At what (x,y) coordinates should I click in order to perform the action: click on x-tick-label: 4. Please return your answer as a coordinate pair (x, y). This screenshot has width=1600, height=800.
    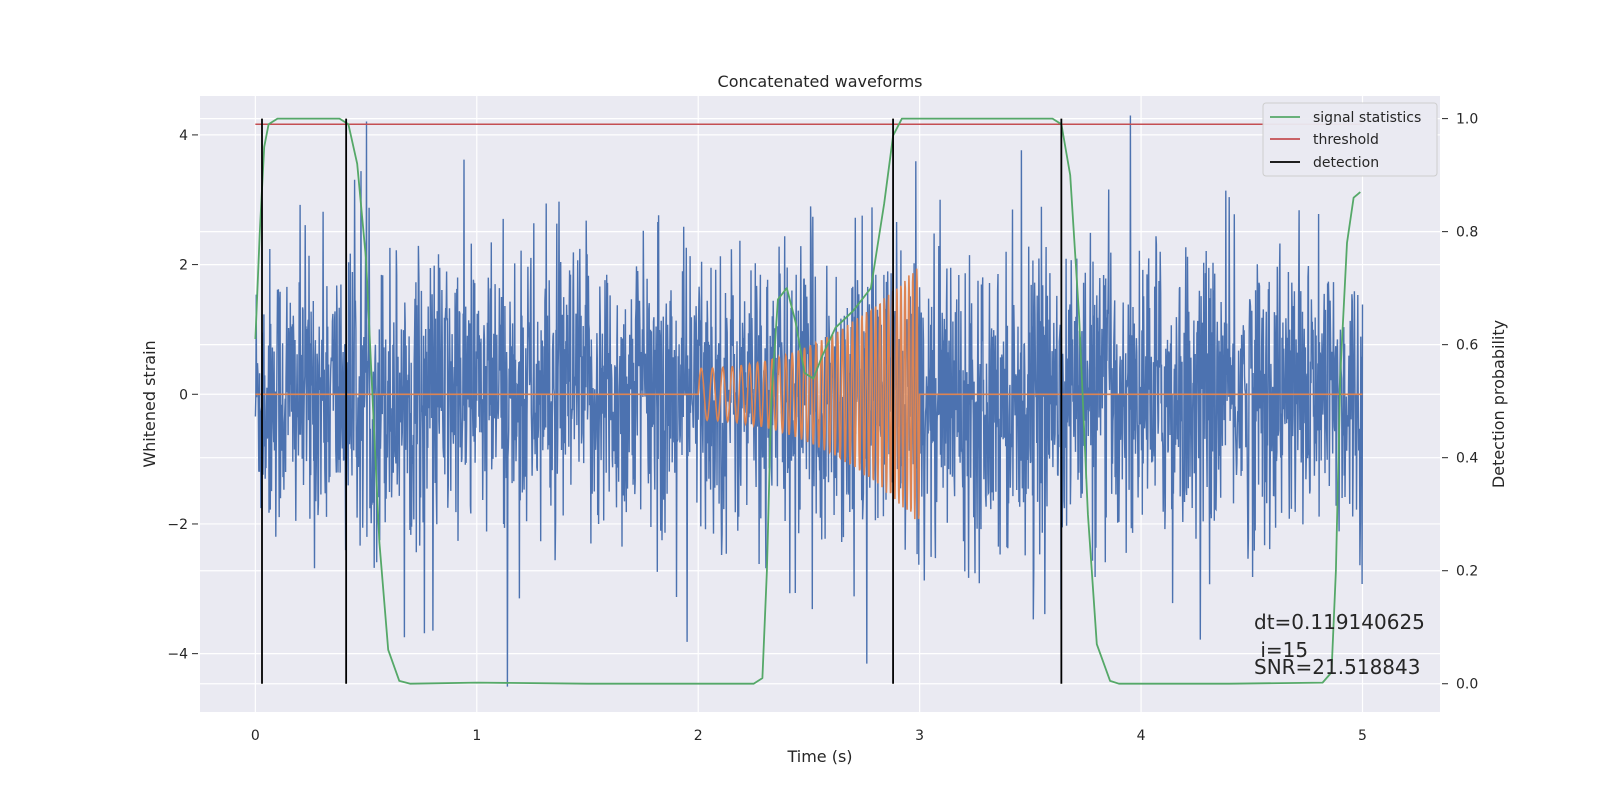
    Looking at the image, I should click on (1141, 736).